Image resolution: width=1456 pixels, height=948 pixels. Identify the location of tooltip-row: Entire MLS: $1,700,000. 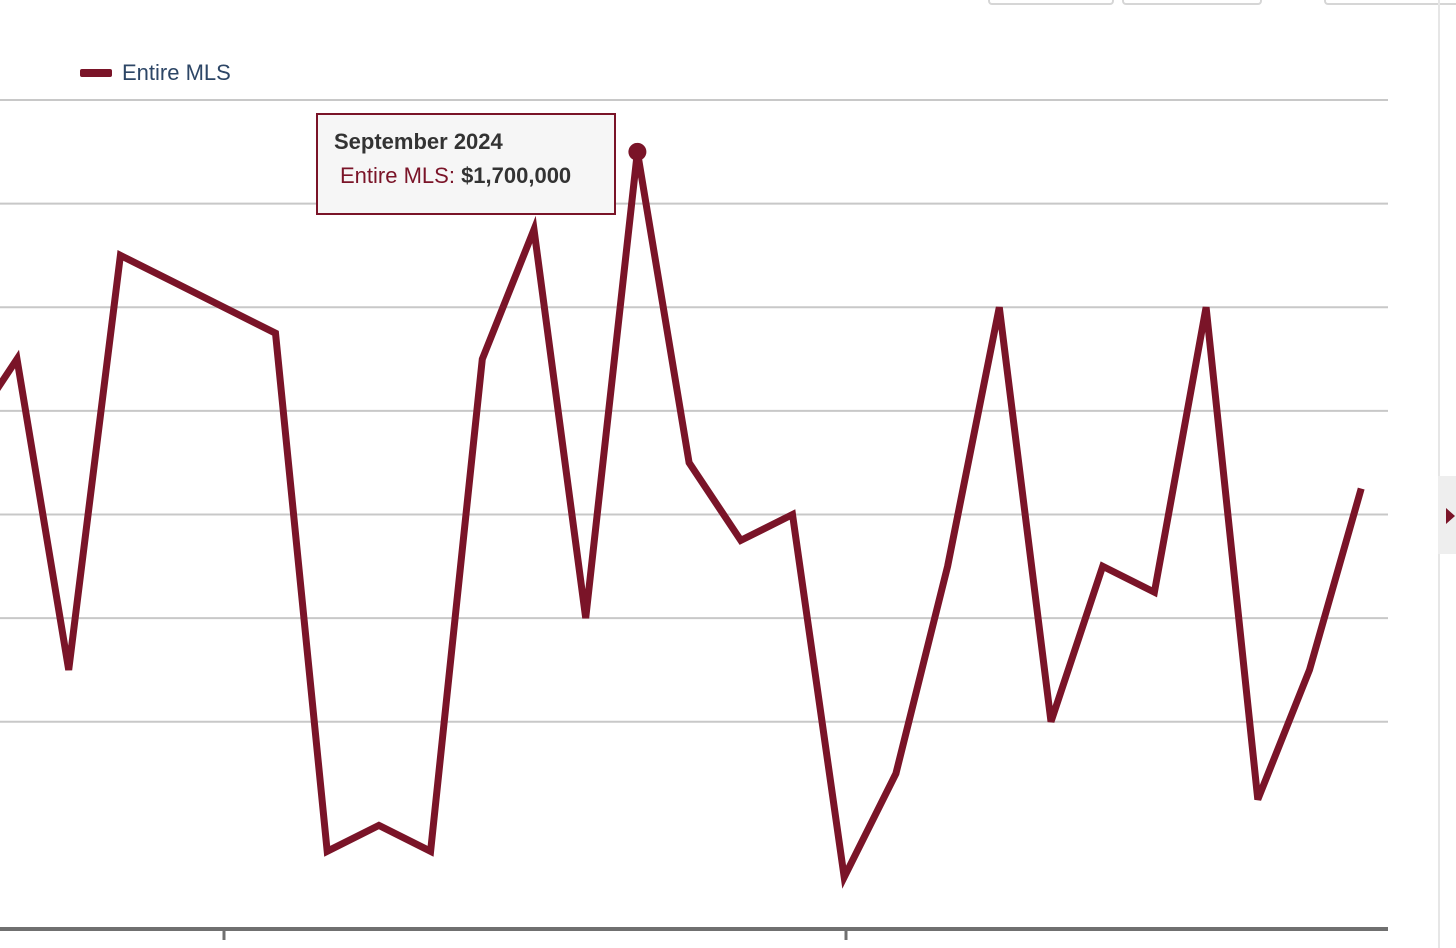
(466, 176).